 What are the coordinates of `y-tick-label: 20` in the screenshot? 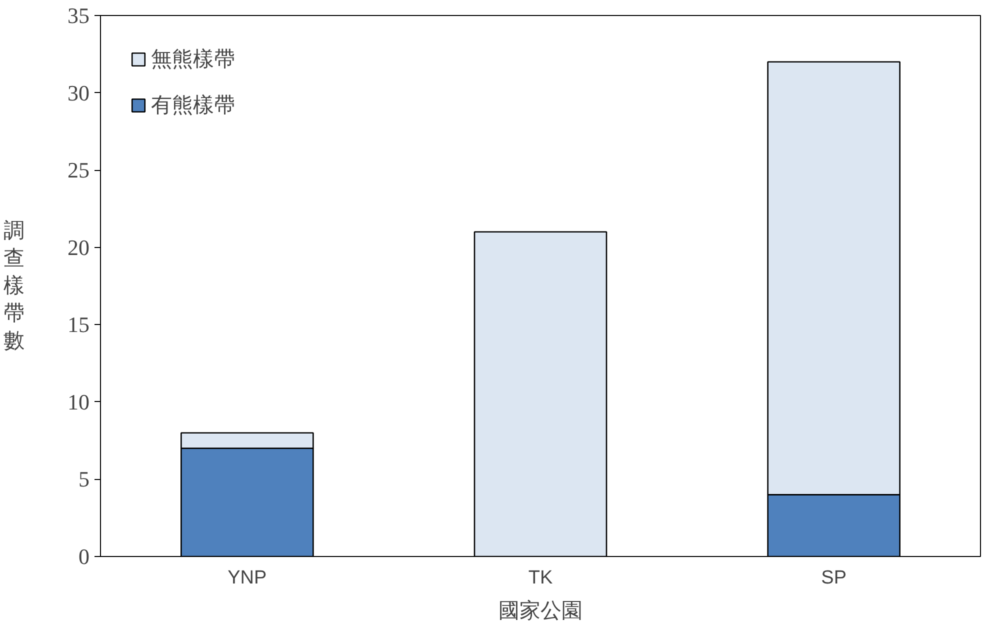 It's located at (79, 247).